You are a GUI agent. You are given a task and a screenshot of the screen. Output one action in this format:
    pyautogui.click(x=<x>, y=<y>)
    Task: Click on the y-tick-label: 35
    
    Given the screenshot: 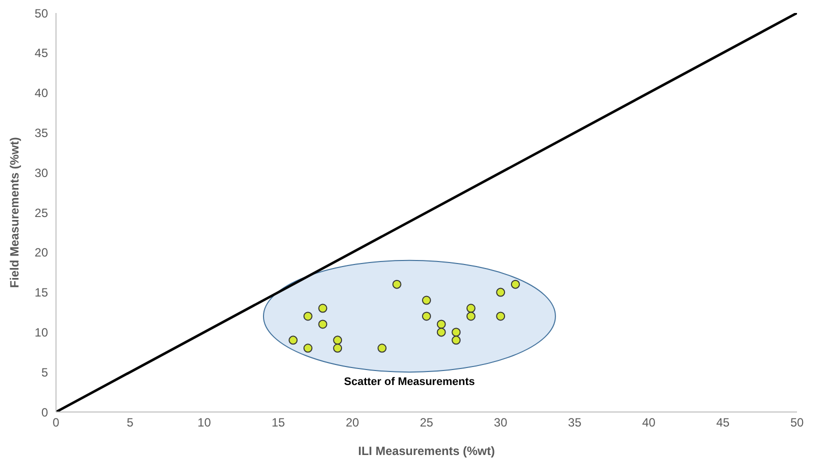 What is the action you would take?
    pyautogui.click(x=41, y=133)
    